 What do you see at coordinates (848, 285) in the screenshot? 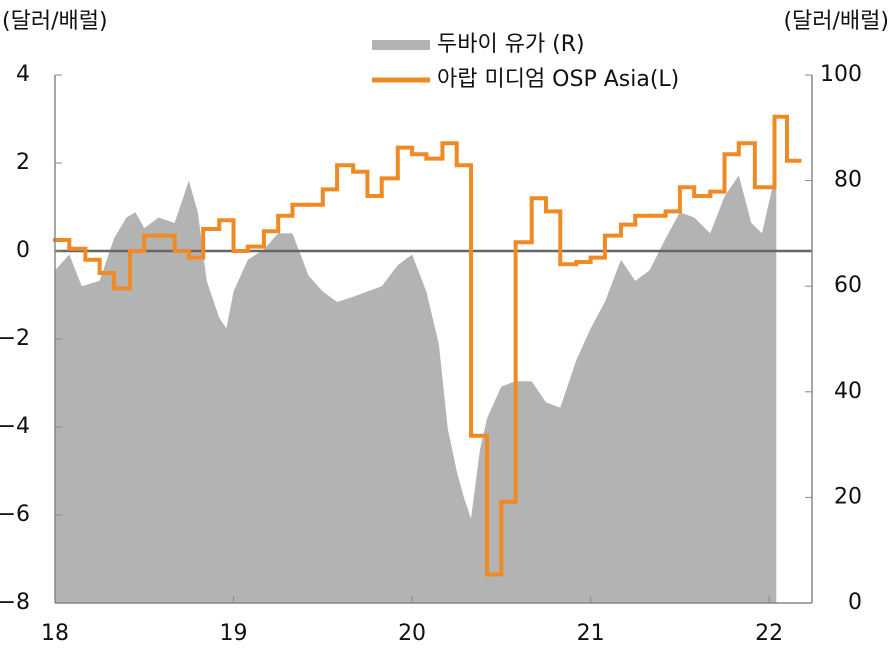
I see `y2-tick-label: 60` at bounding box center [848, 285].